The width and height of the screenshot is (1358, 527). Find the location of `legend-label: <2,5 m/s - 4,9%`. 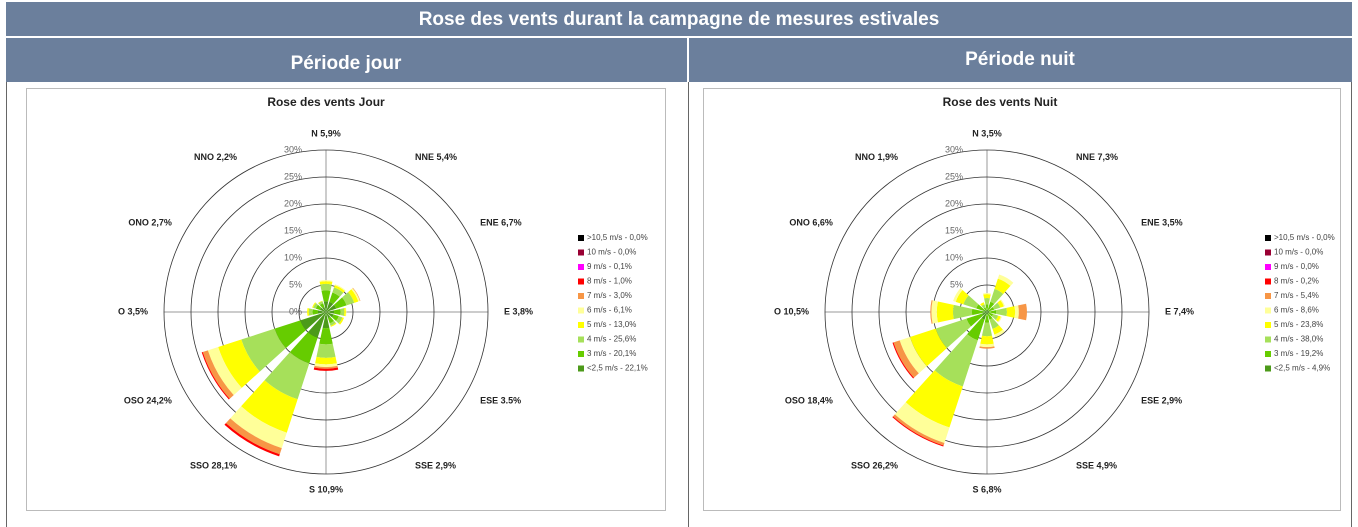

legend-label: <2,5 m/s - 4,9% is located at coordinates (1302, 368).